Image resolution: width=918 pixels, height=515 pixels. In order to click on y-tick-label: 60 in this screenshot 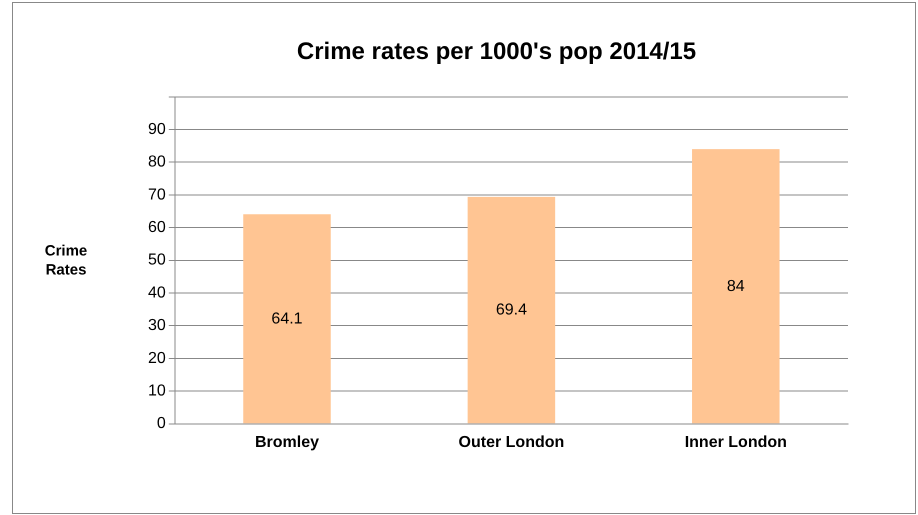, I will do `click(157, 227)`.